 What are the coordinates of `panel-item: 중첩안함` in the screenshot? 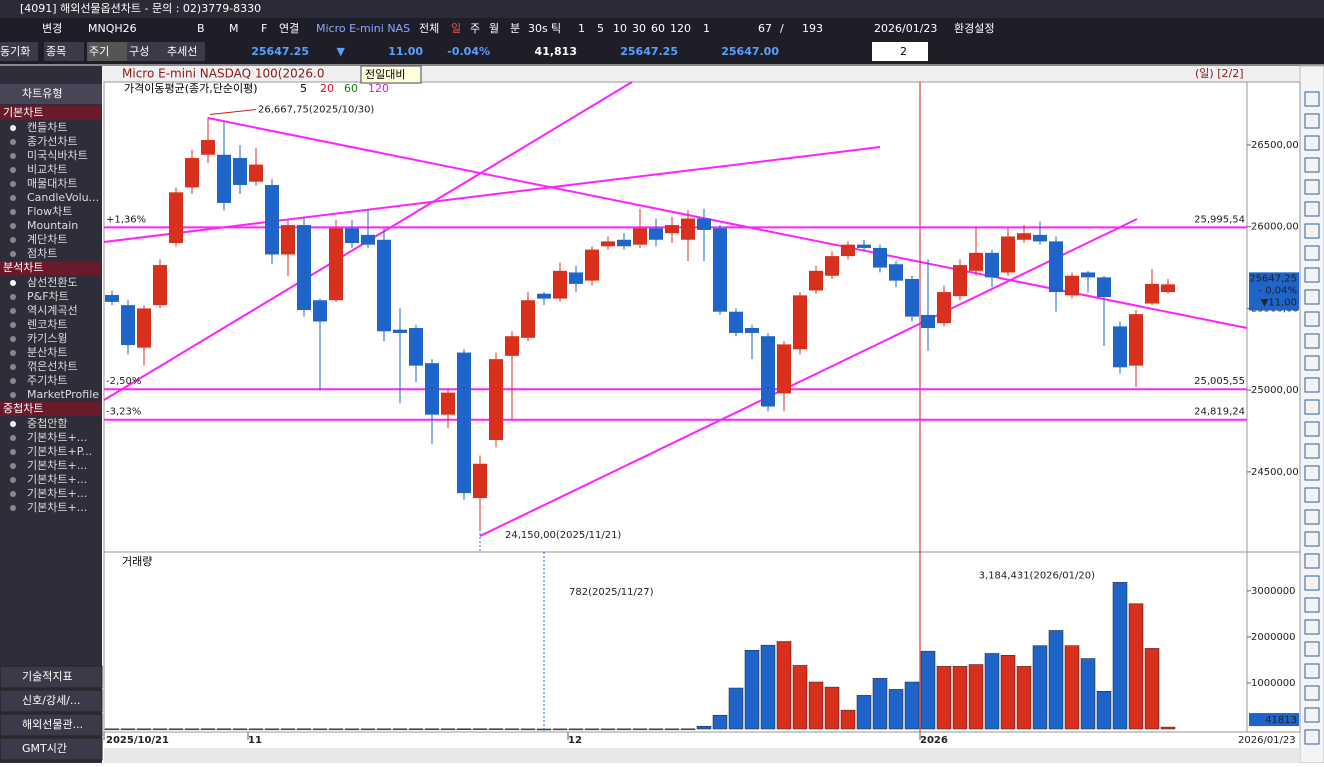 It's located at (47, 423).